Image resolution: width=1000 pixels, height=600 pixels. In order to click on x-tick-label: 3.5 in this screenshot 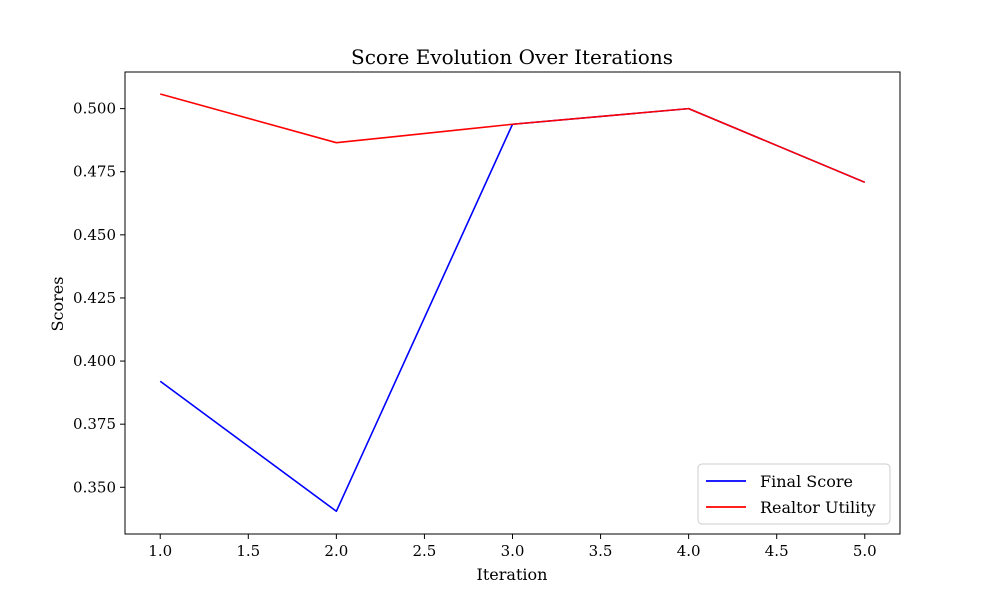, I will do `click(601, 551)`.